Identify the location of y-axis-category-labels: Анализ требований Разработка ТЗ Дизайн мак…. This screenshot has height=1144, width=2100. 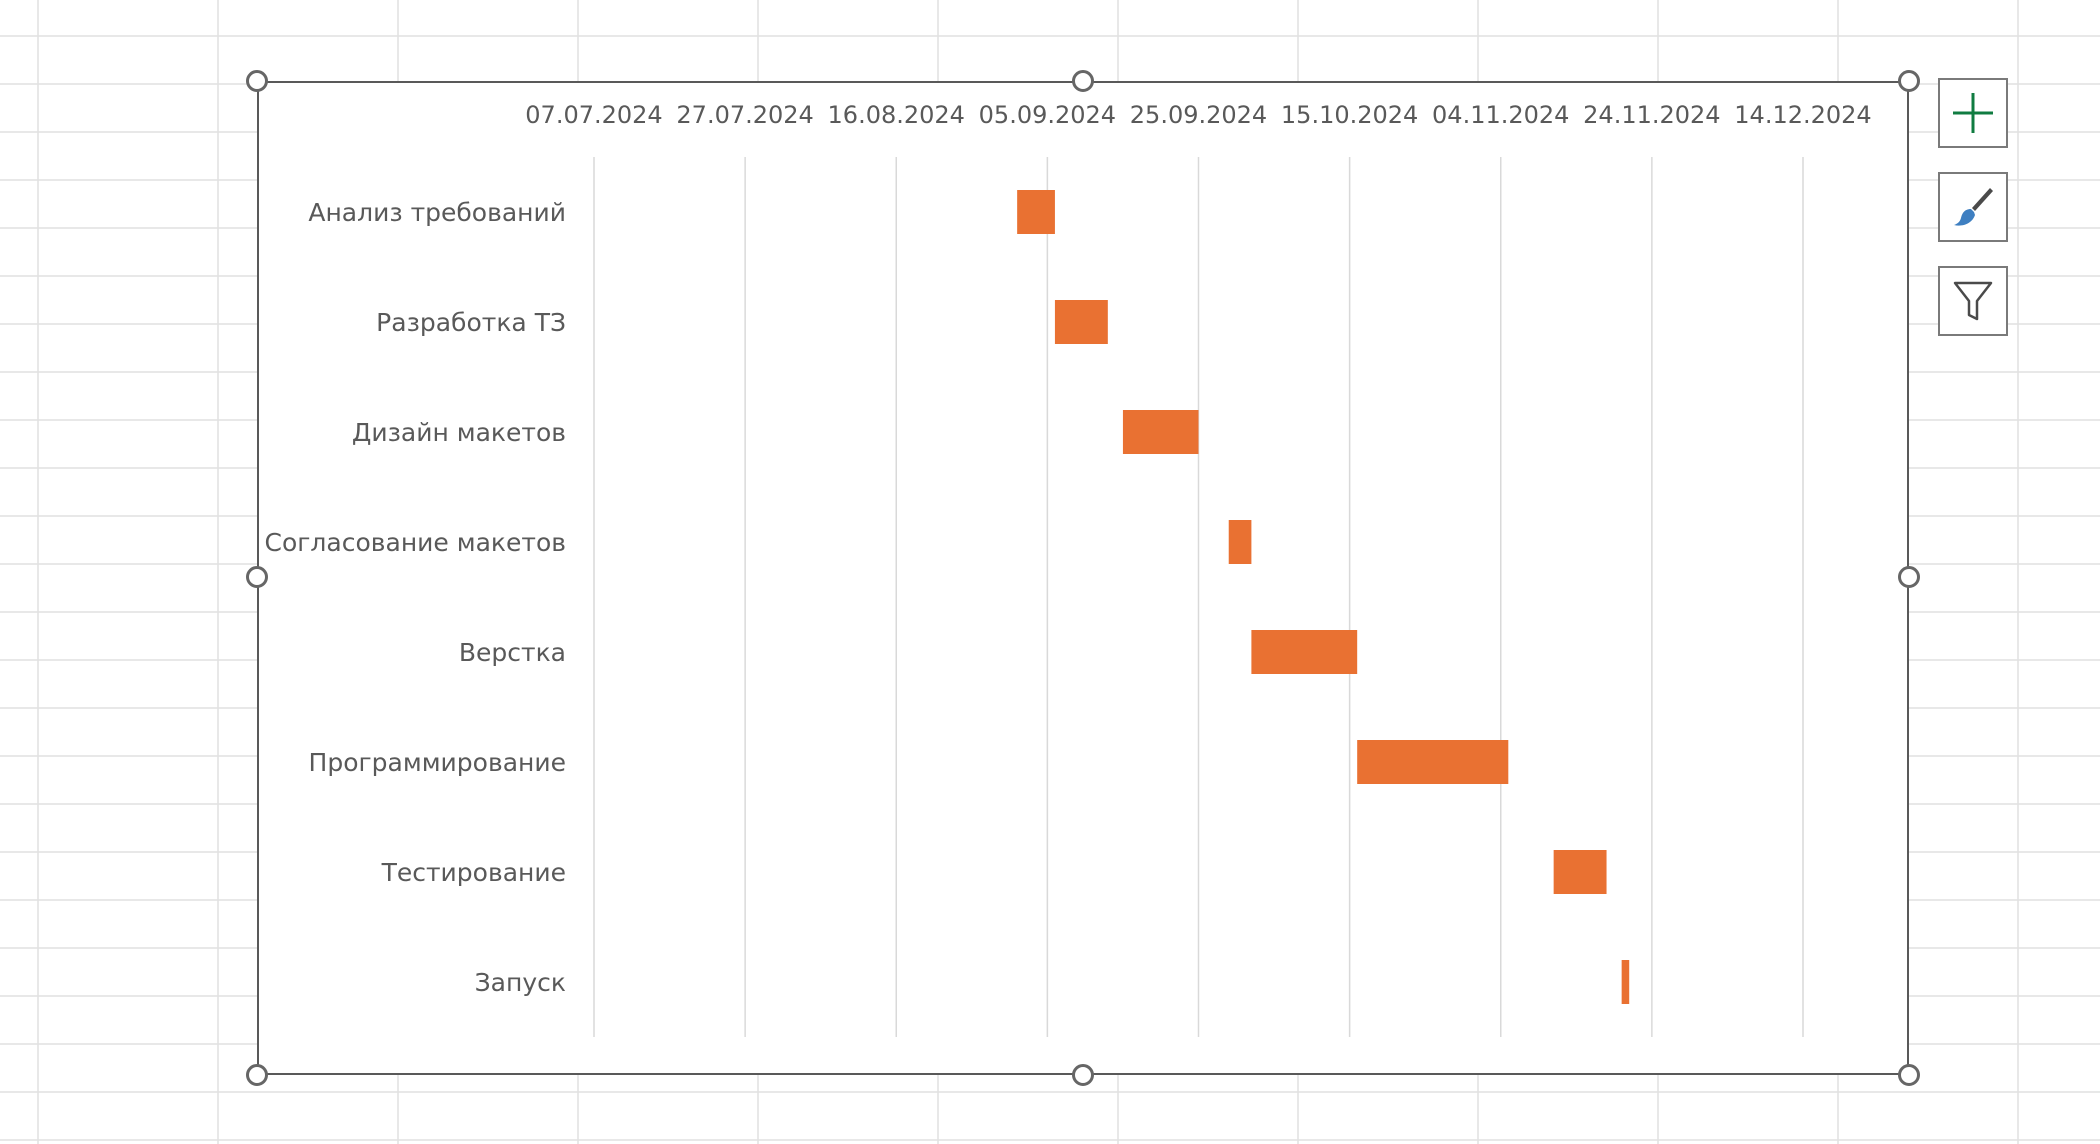
(415, 597).